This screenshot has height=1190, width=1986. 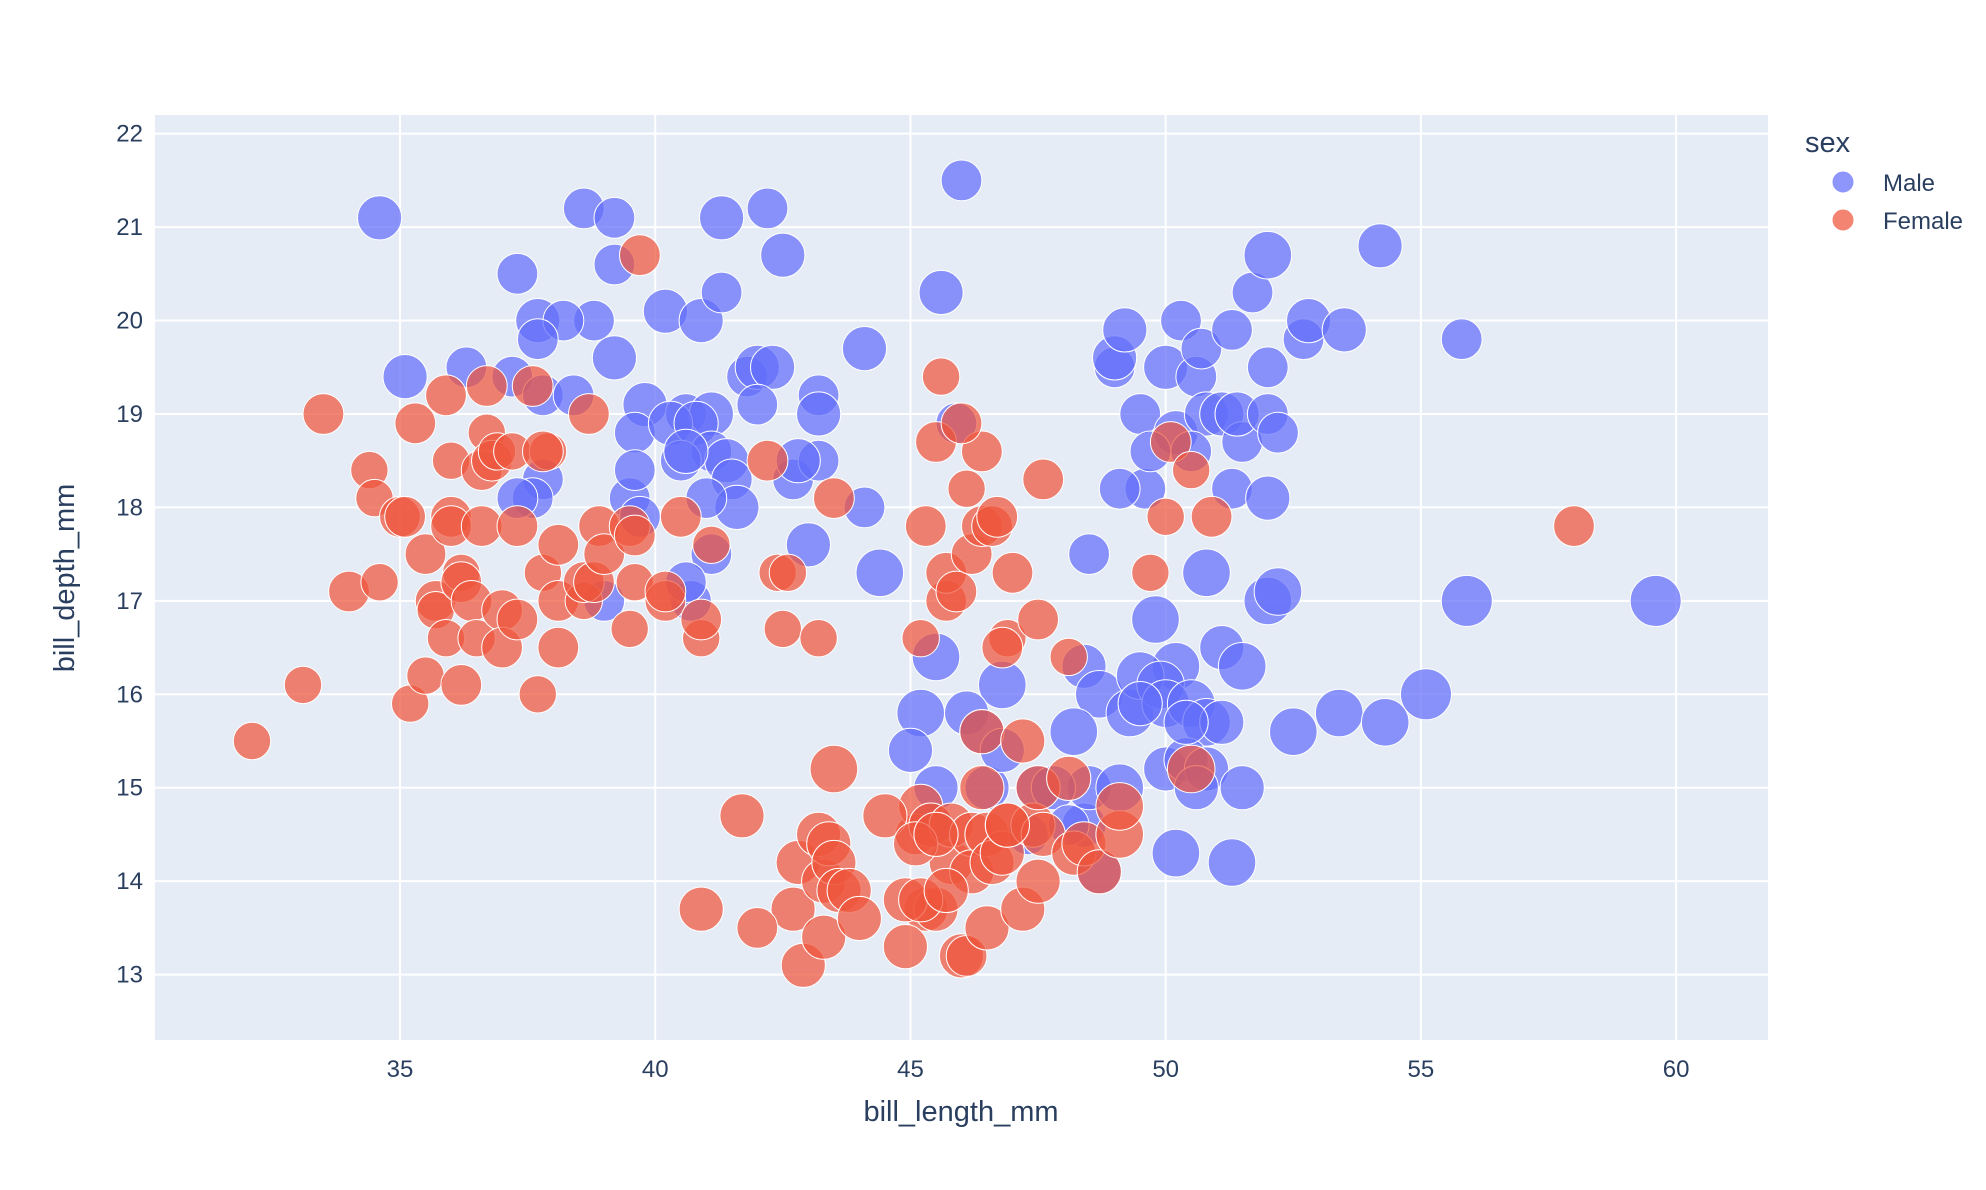 I want to click on y-tick-labels: 13 14 15 16 17 18 19 20 21 22, so click(x=129, y=555).